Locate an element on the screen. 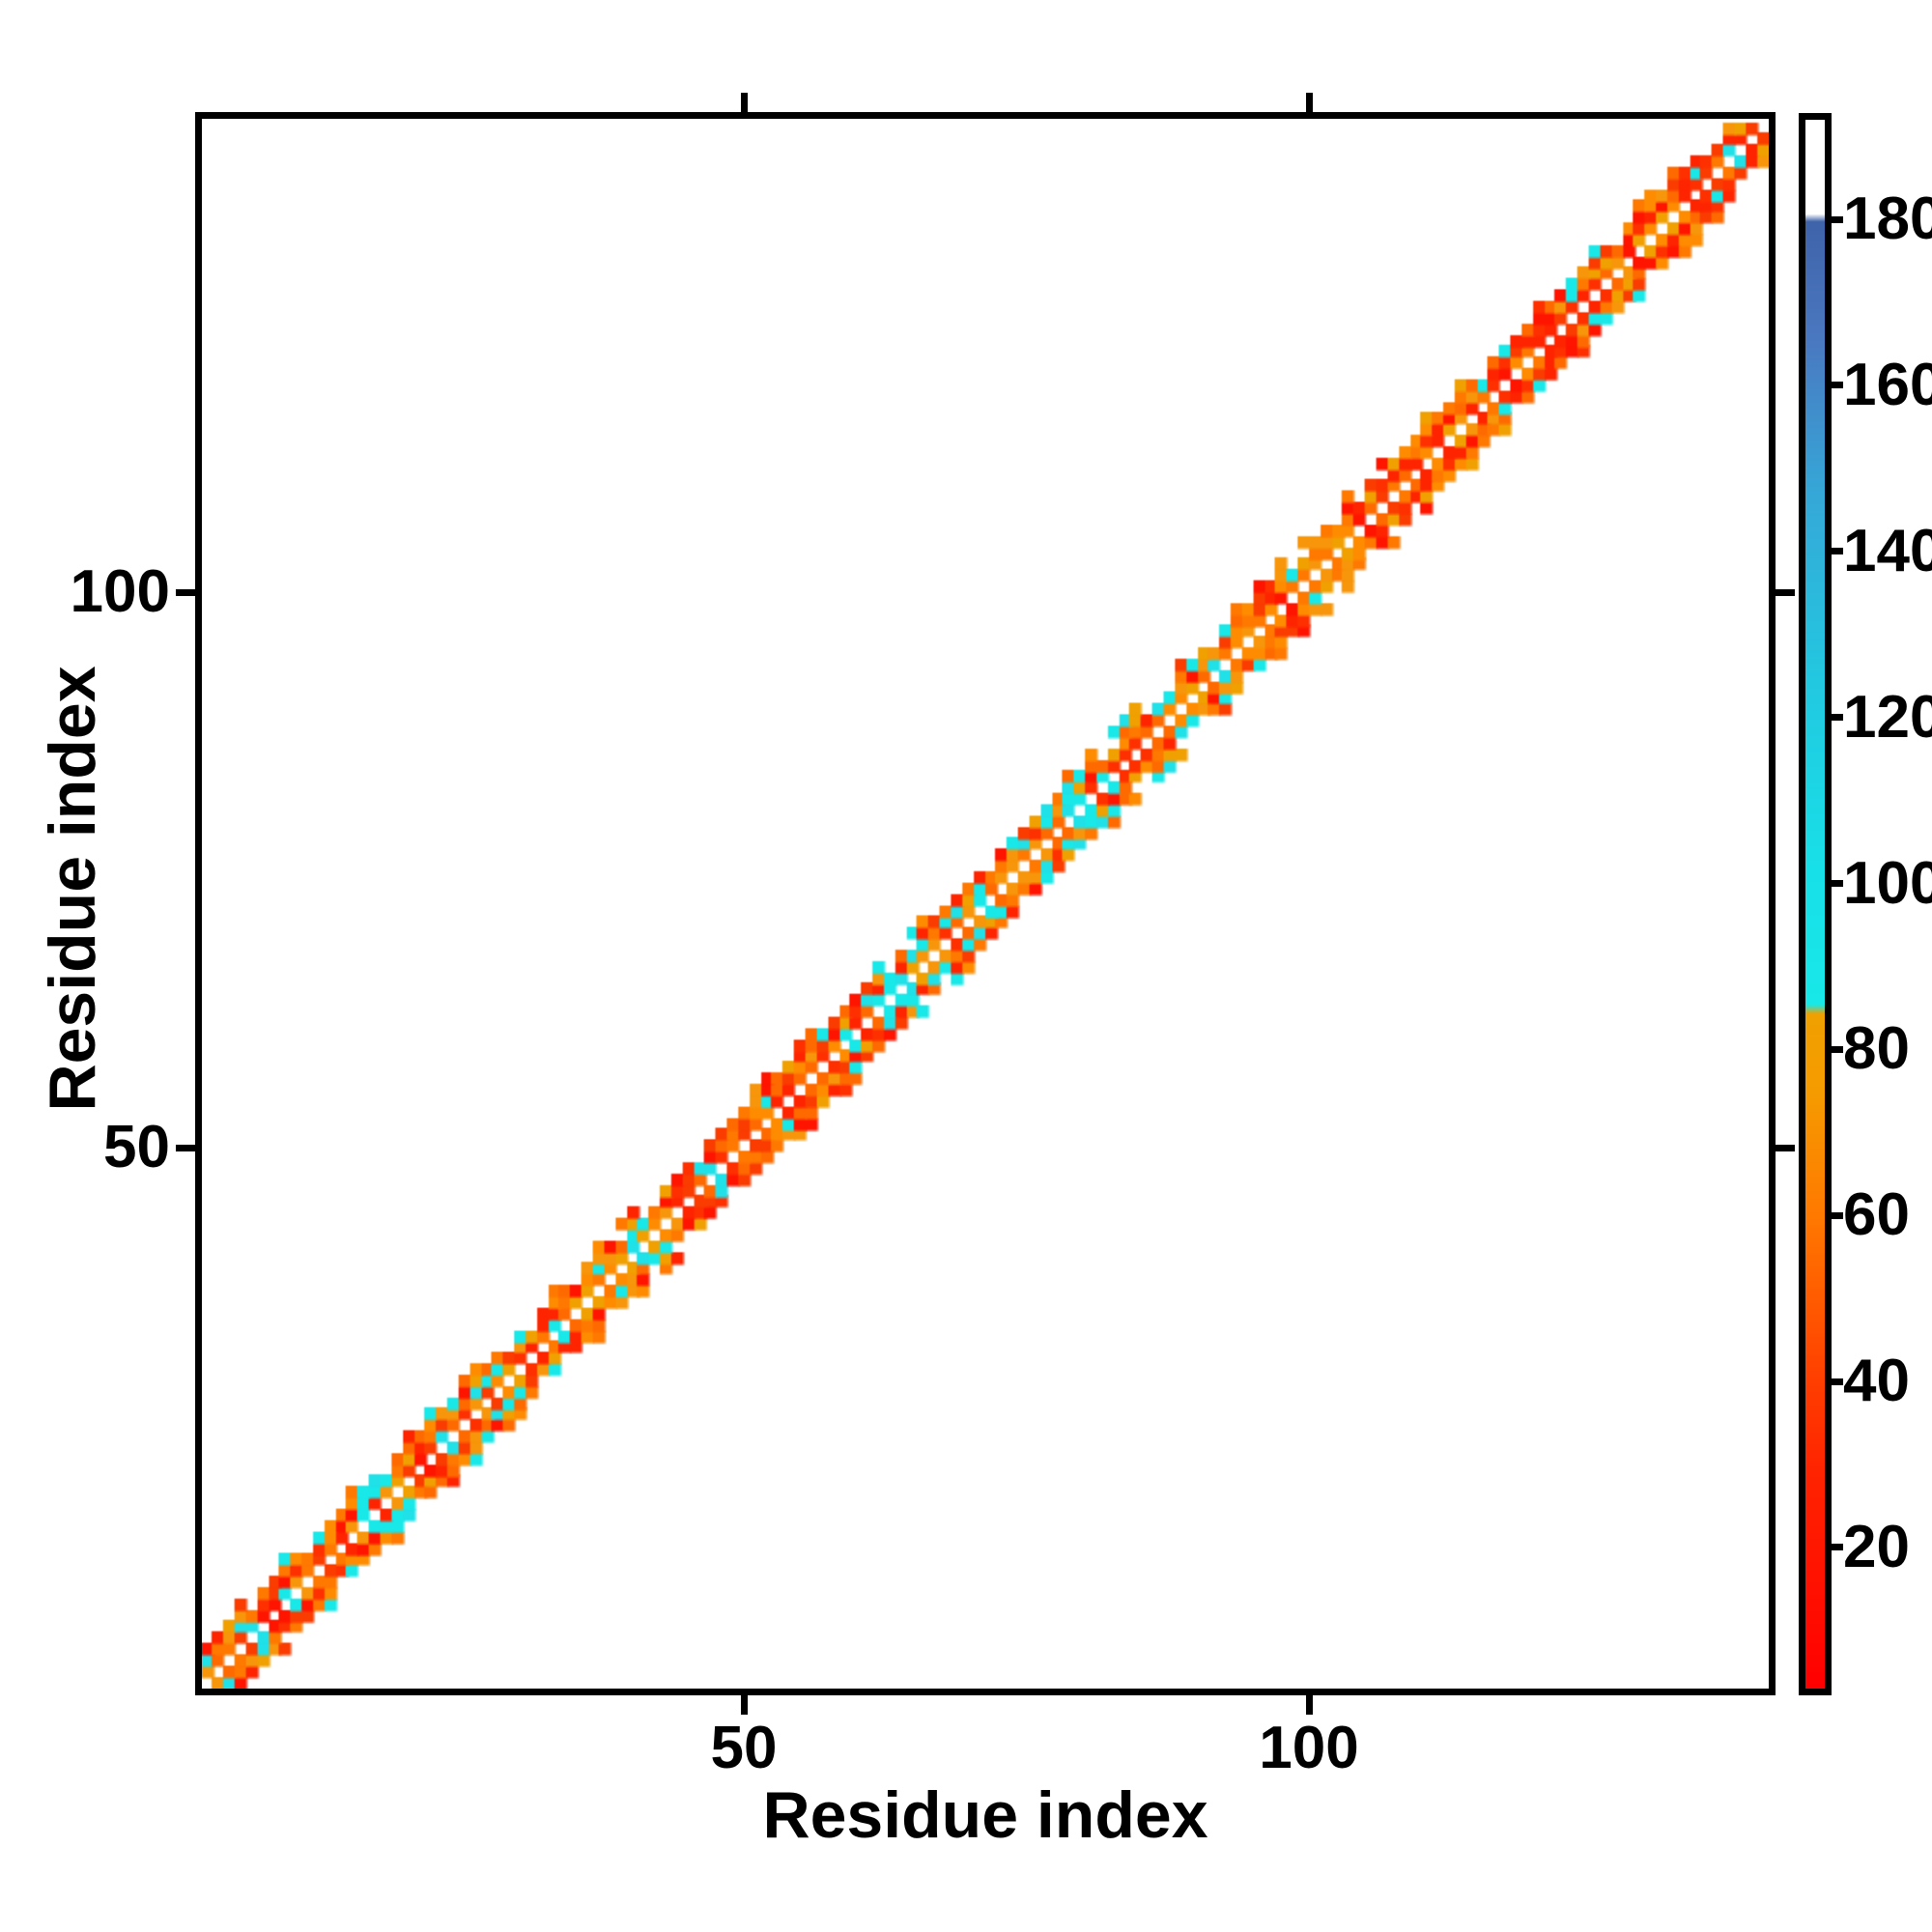  x-axis-ticklabel-50: 50 is located at coordinates (744, 1748).